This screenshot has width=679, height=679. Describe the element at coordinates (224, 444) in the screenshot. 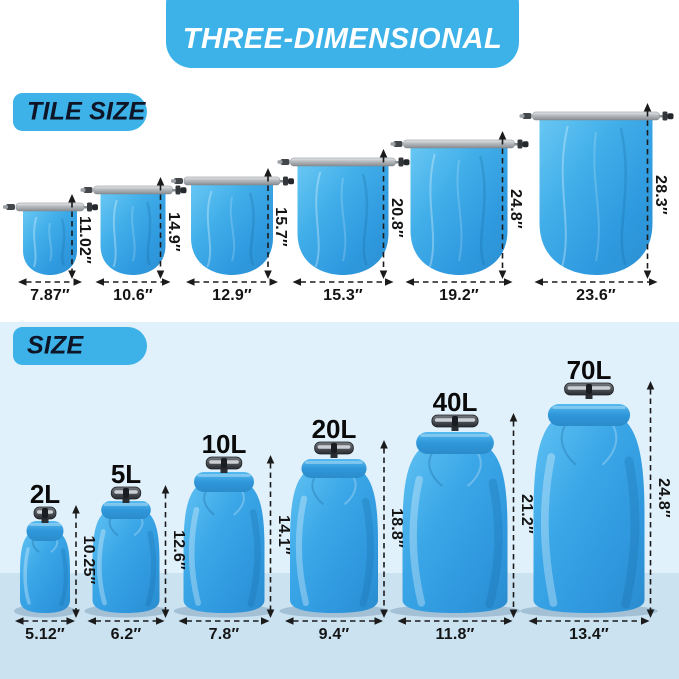

I see `dry-bag-3-volume-label: 10L` at that location.